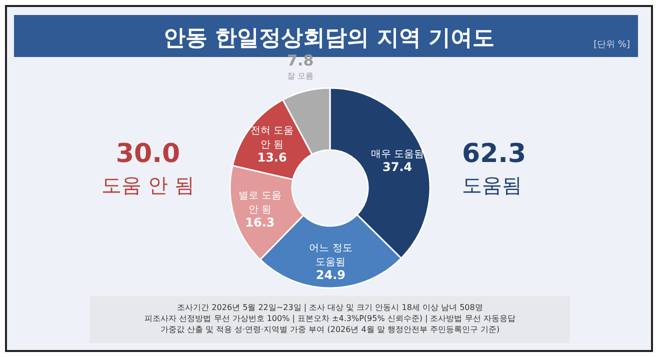 The image size is (658, 357). I want to click on slice-label: 전혀 도움 안 됨, so click(272, 138).